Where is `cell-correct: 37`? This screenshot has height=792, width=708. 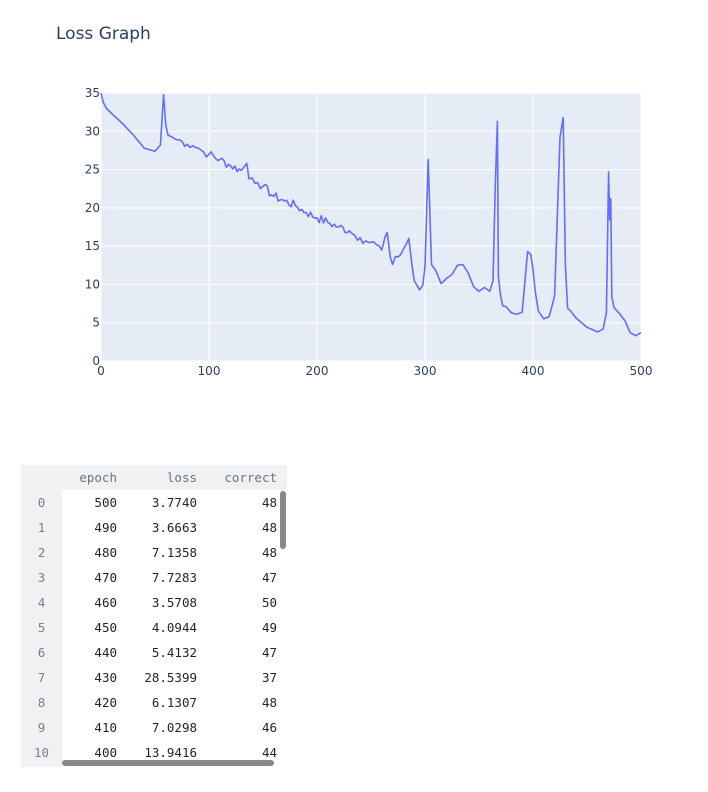
cell-correct: 37 is located at coordinates (269, 677).